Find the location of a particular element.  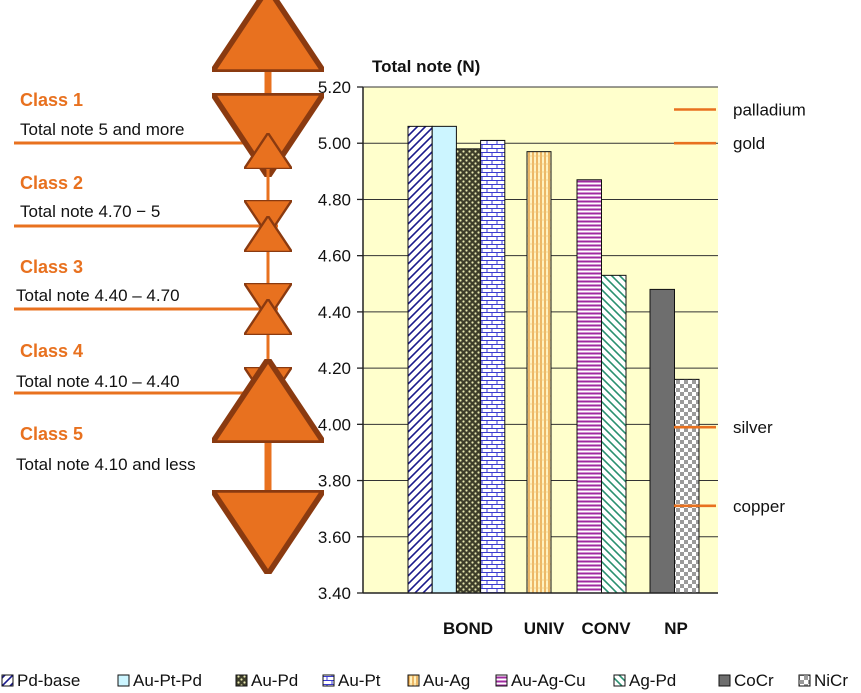

y-tick-labels: 5.20 5.00 4.80 4.60 4.40 4.20 4.00 3.80 3.60 3.40 is located at coordinates (334, 340).